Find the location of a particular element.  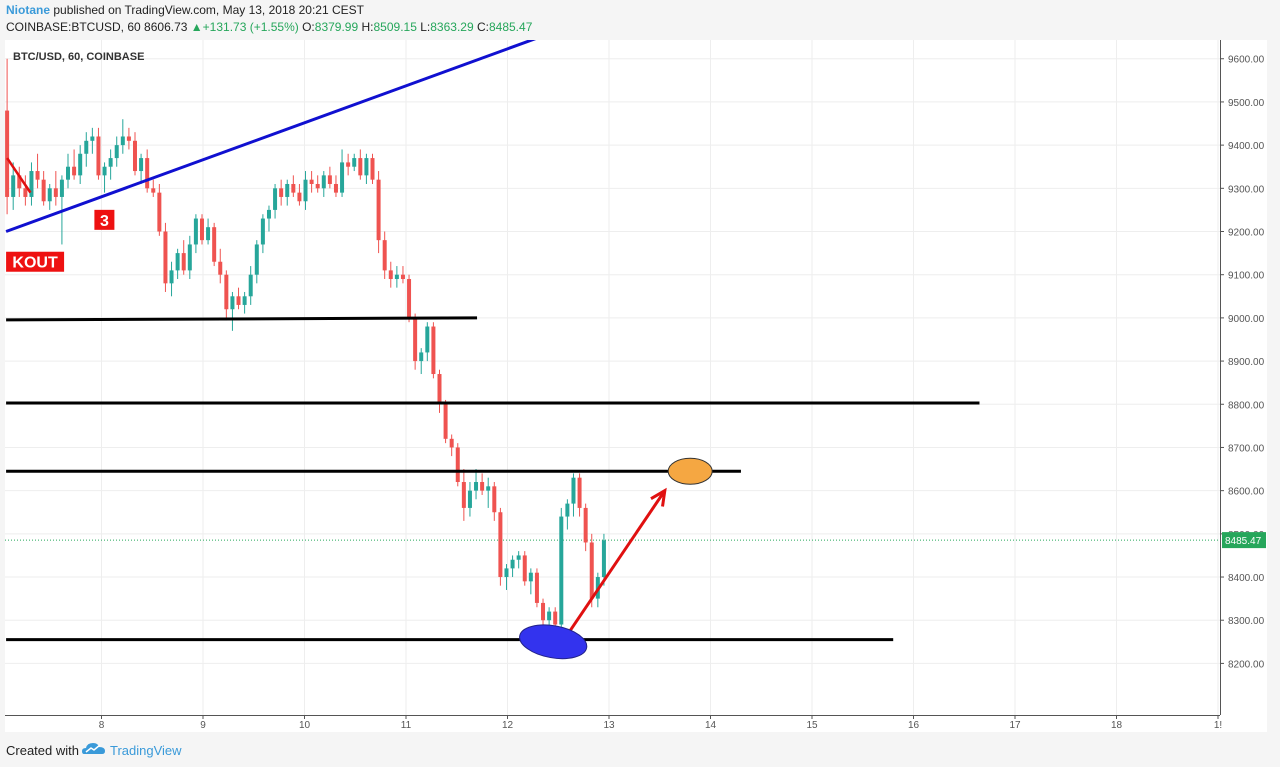

price-tick-label: 8400.00 is located at coordinates (1246, 578).